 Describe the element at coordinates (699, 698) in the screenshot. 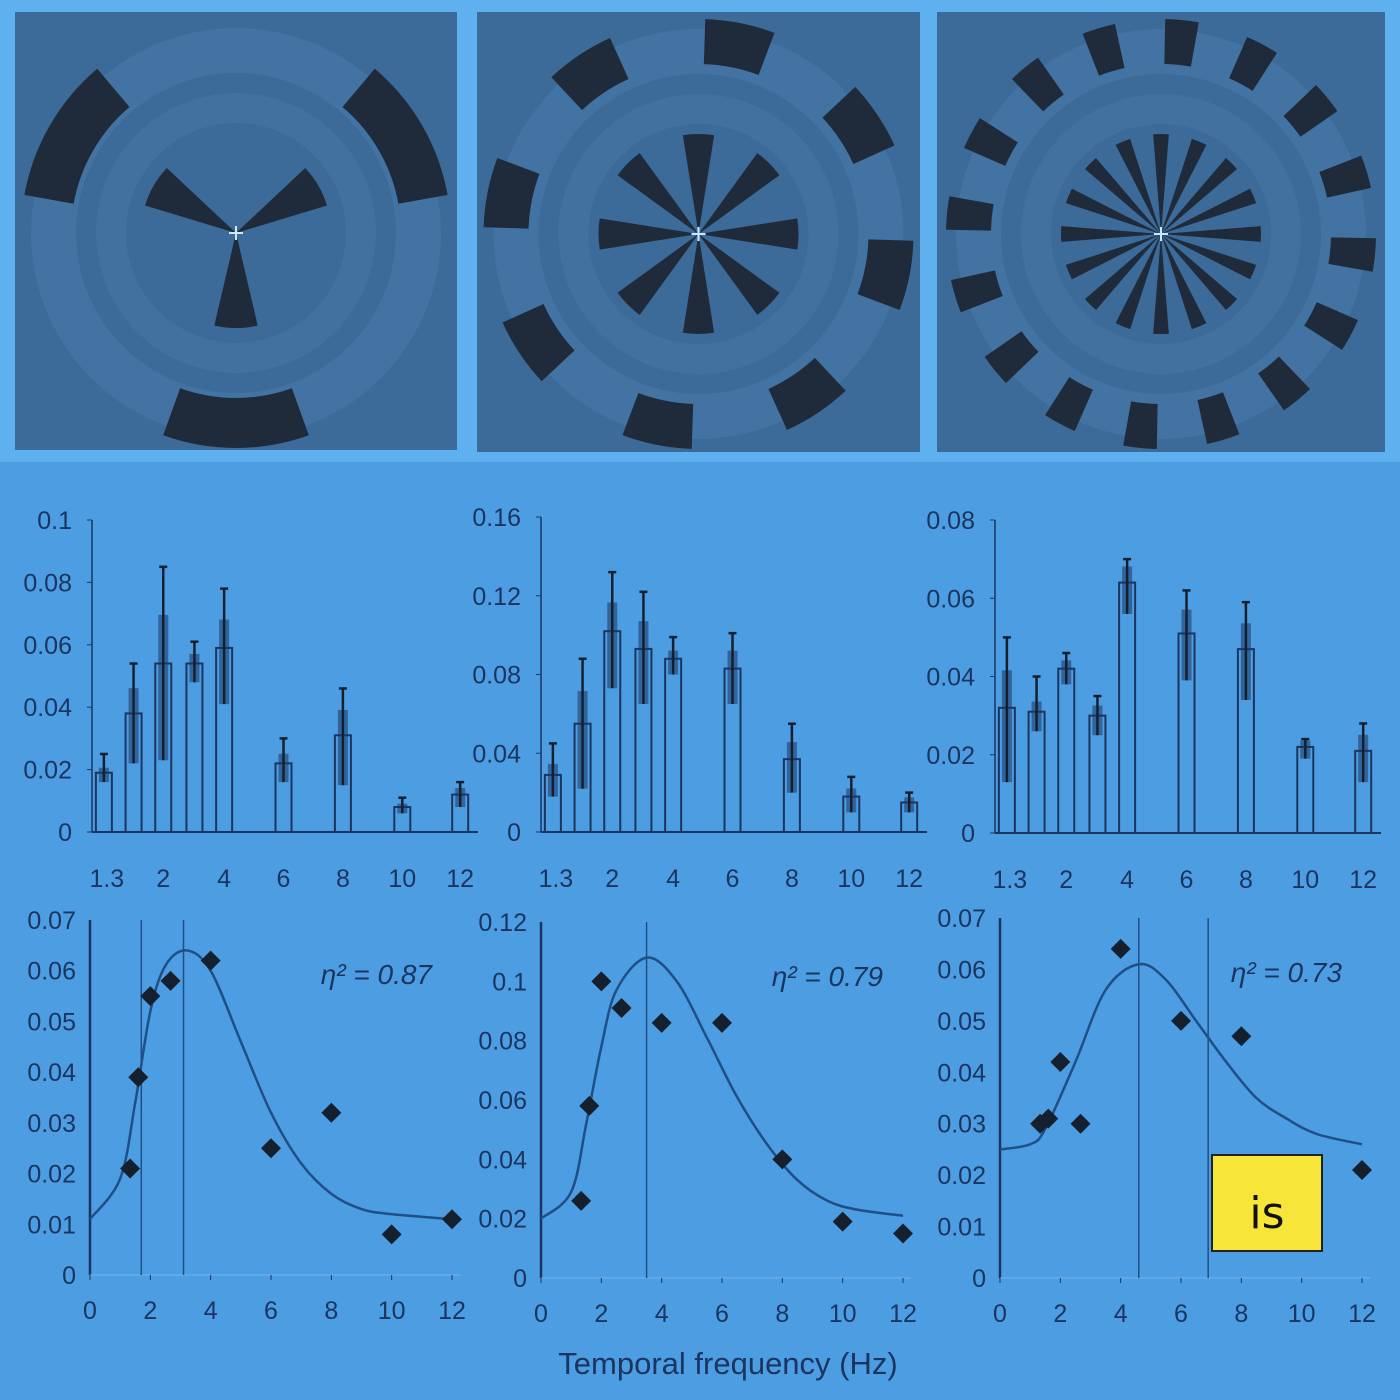

I see `bar-chart: 0 0.04 0.08 0.12 0.16 1.3 2 4 6 8 10 12` at that location.